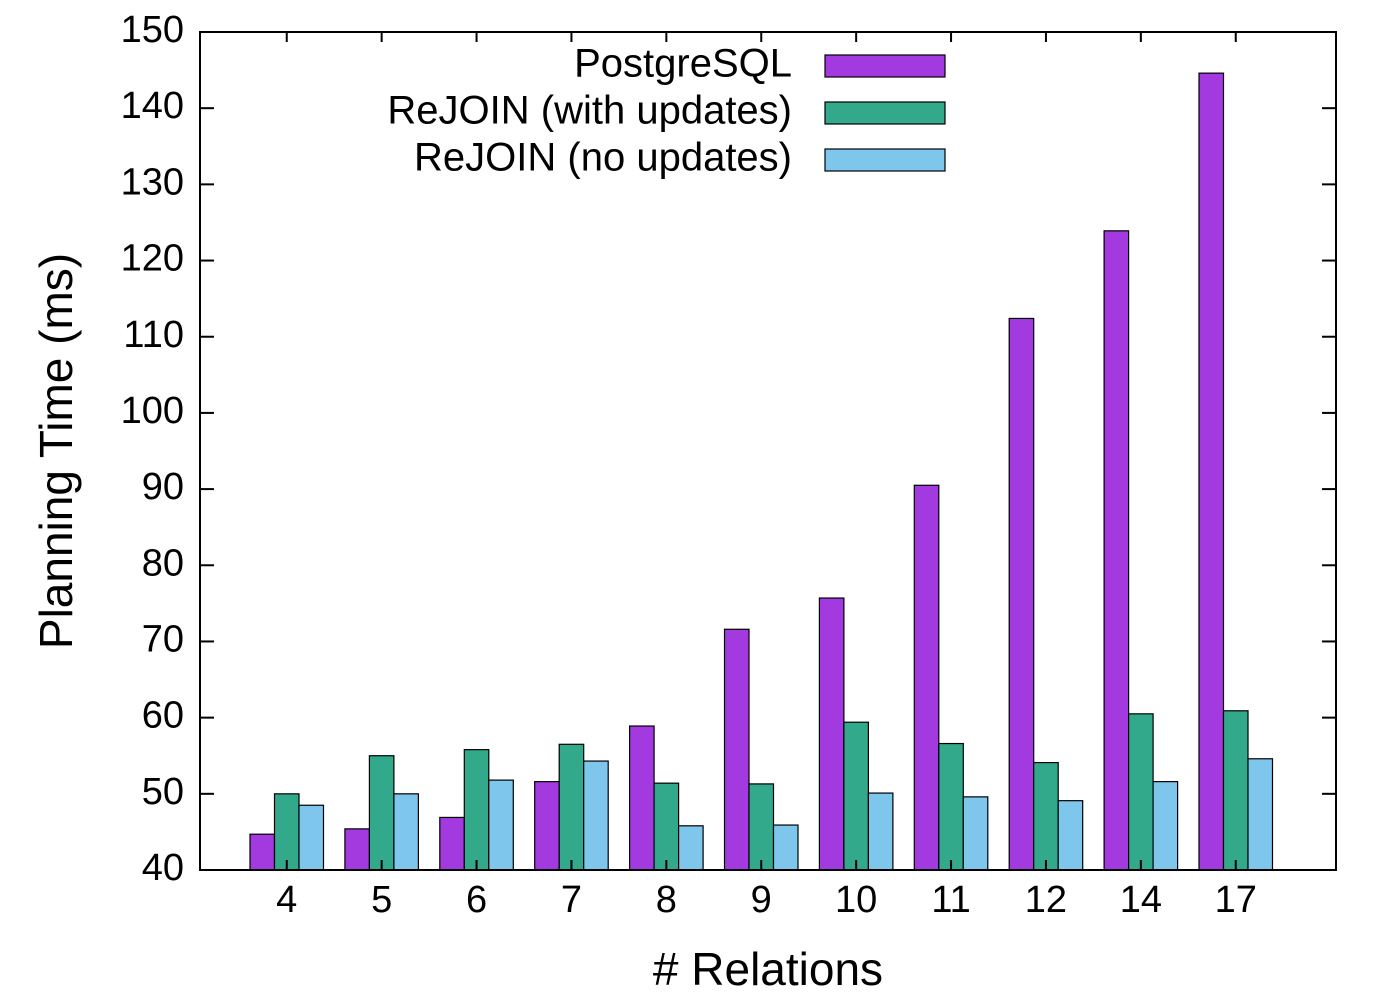  I want to click on x-tick-label-9: 9, so click(761, 900).